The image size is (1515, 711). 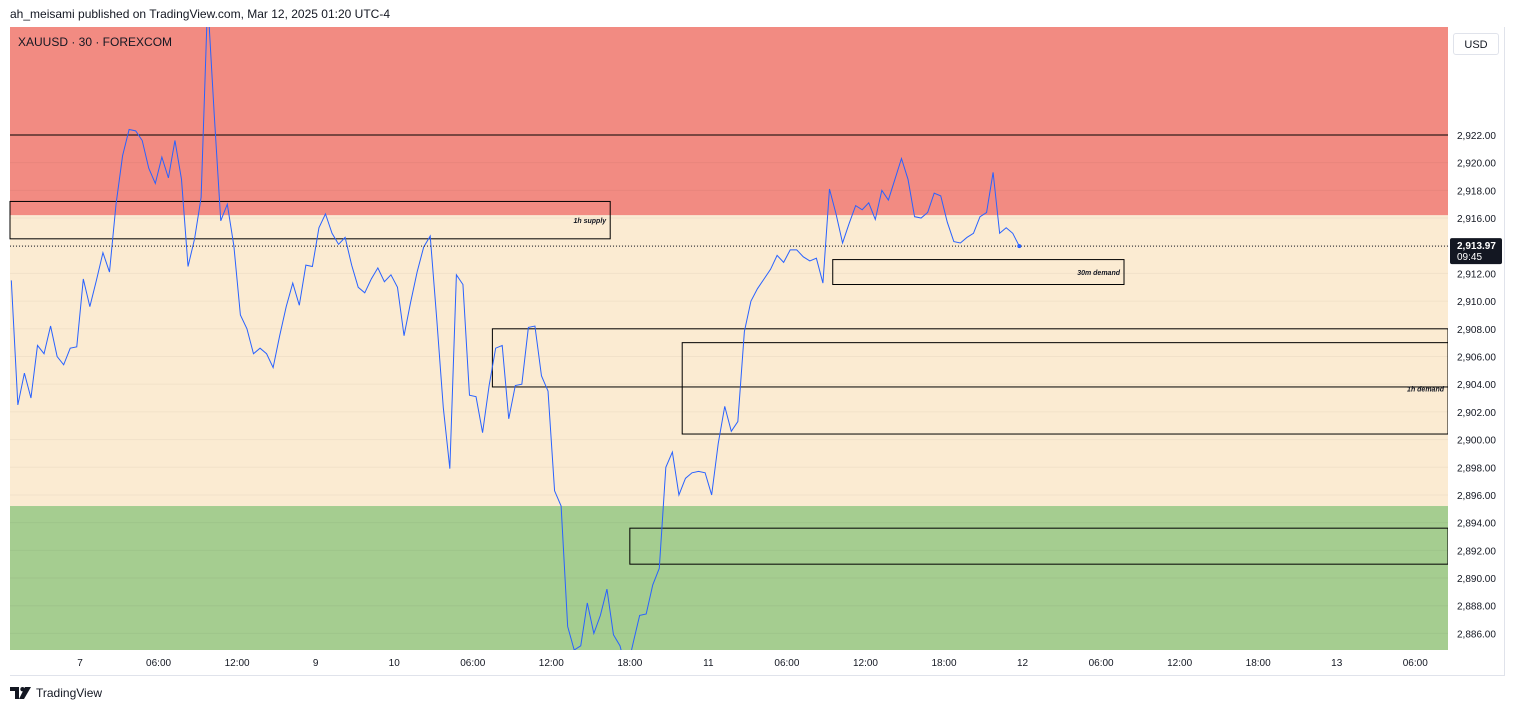 I want to click on price-tick-label: 2,908.00, so click(x=1476, y=330).